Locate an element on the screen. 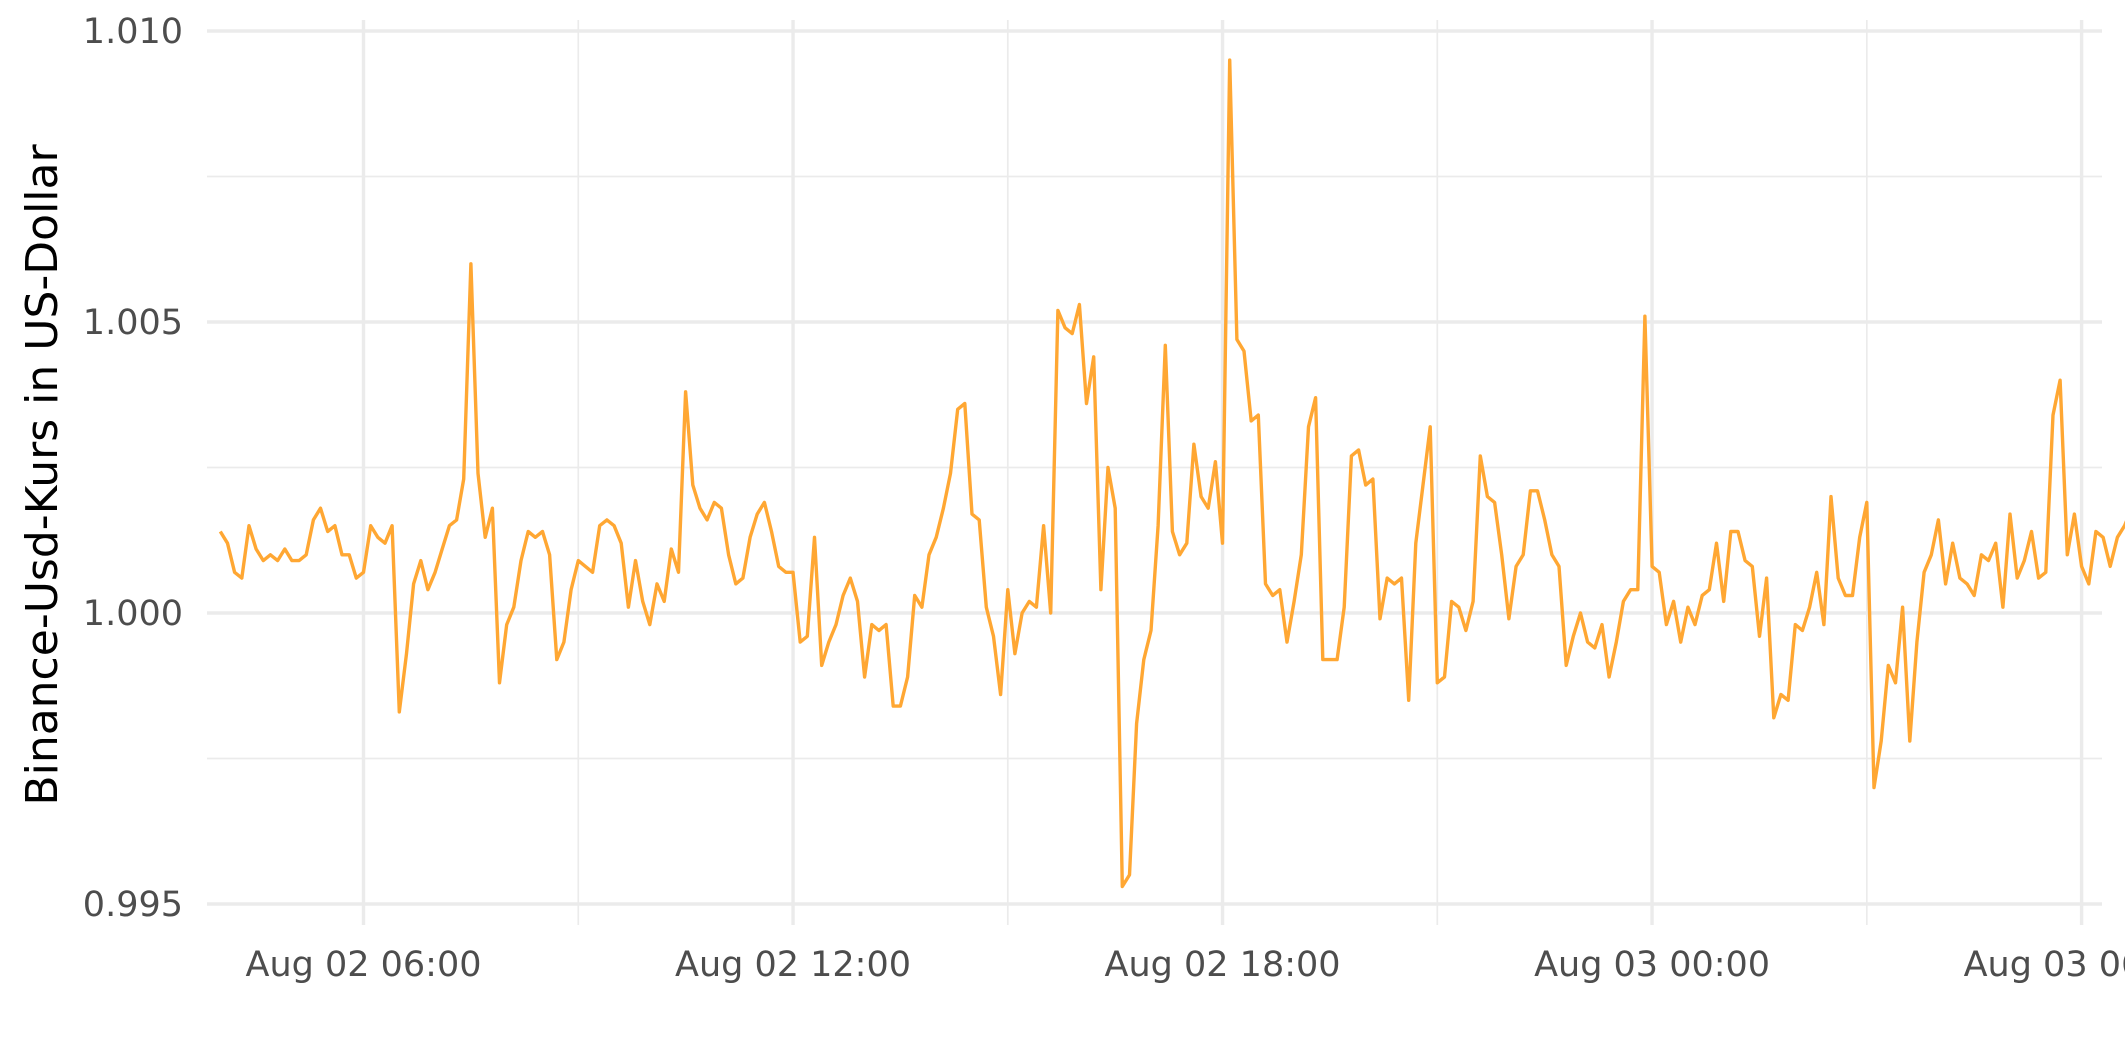  y-tick-label: 1.005 is located at coordinates (133, 323).